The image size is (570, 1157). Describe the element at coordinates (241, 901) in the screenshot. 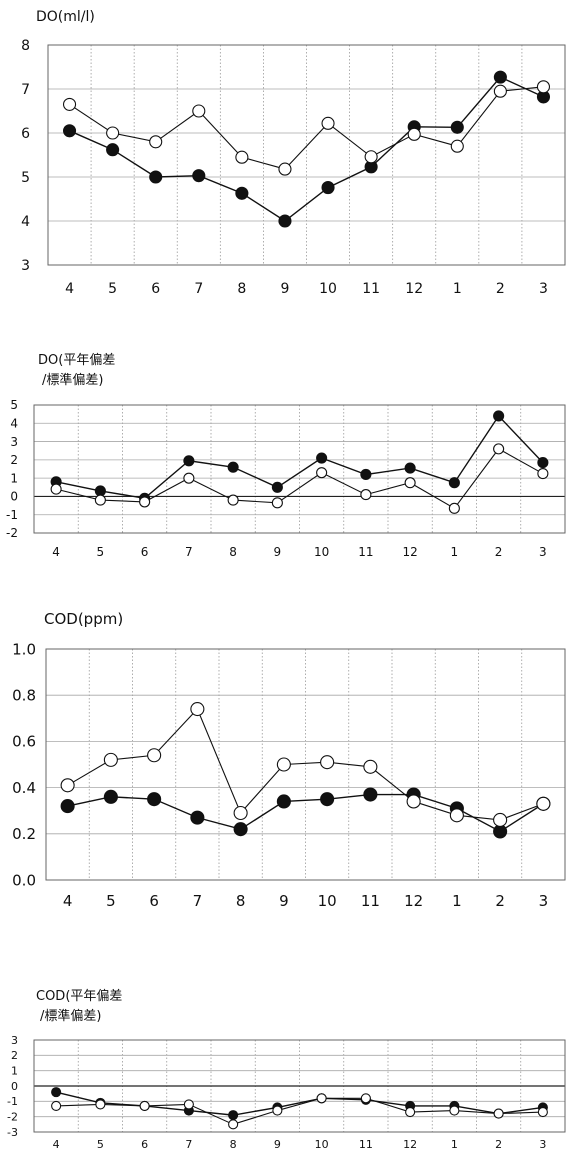

I see `x-tick-label: 8` at that location.